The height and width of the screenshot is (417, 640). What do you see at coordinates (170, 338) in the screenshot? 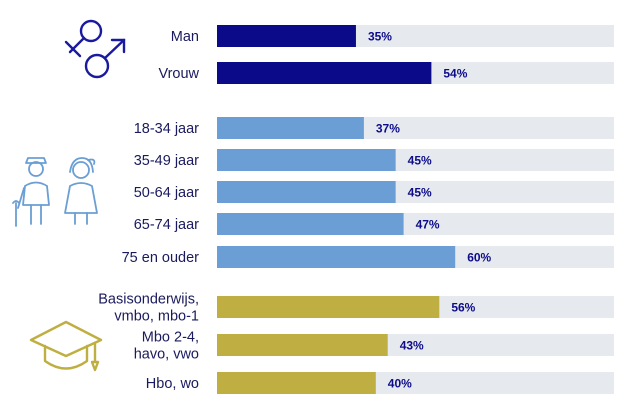
I see `category-label: Mbo 2-4,` at bounding box center [170, 338].